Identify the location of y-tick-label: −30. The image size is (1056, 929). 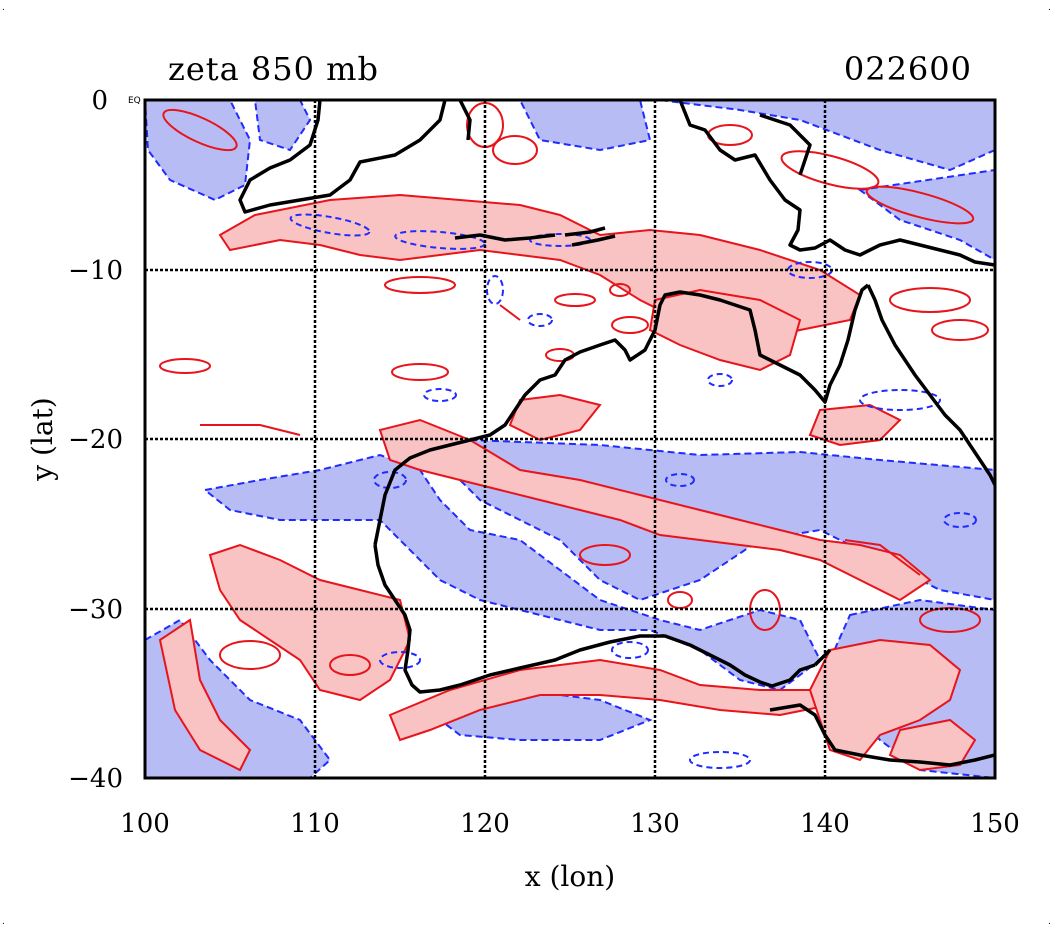
(95, 610).